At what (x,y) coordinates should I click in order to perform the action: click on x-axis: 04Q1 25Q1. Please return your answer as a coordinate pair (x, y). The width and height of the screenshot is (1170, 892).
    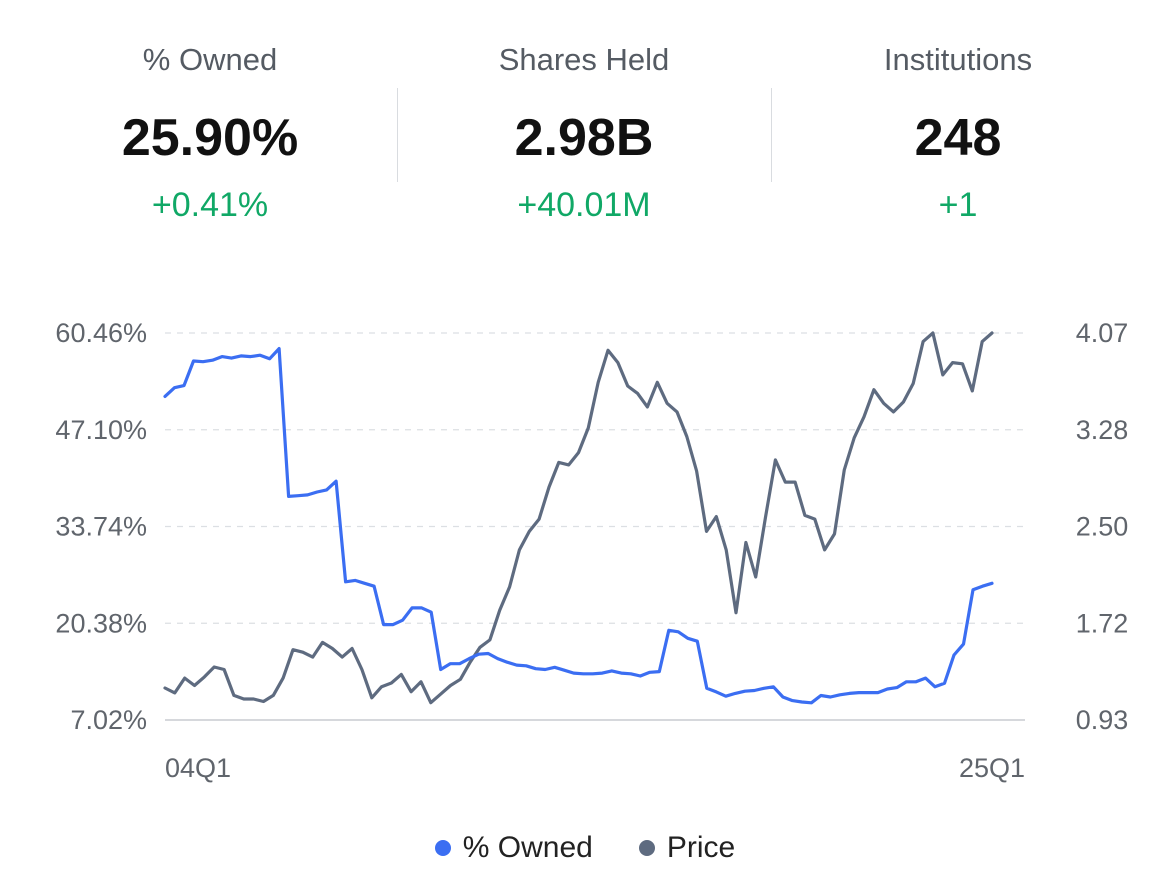
    Looking at the image, I should click on (595, 768).